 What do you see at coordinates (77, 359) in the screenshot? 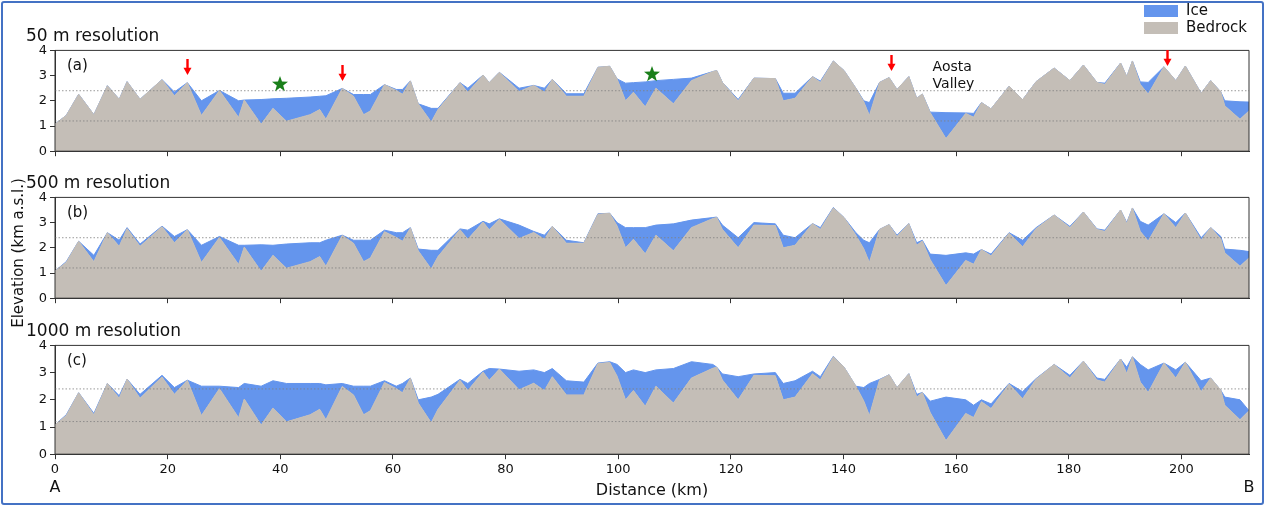
I see `annotation: (c)` at bounding box center [77, 359].